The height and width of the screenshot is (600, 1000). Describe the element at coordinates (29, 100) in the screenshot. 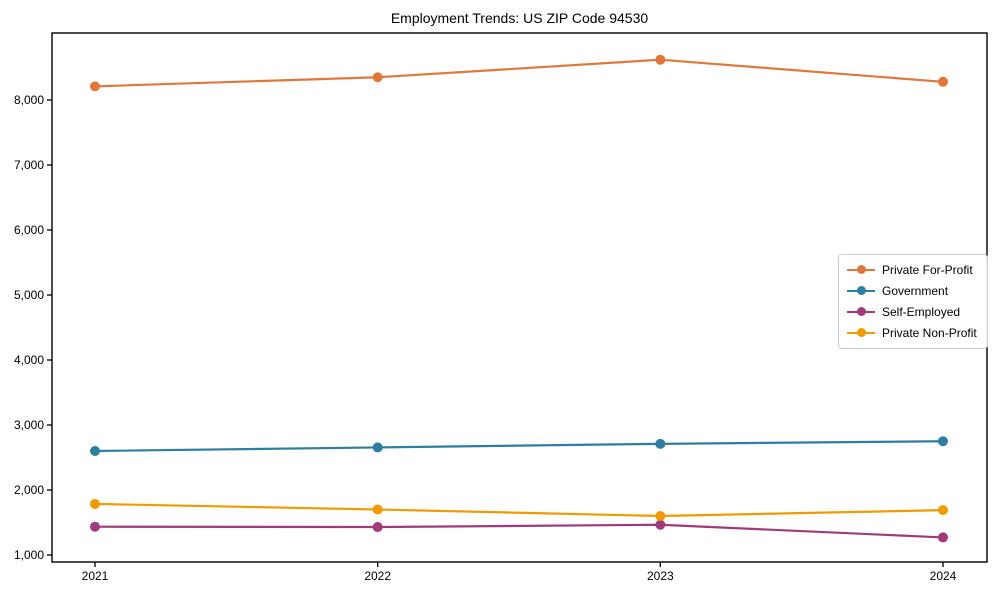

I see `y-tick-label: 8,000` at that location.